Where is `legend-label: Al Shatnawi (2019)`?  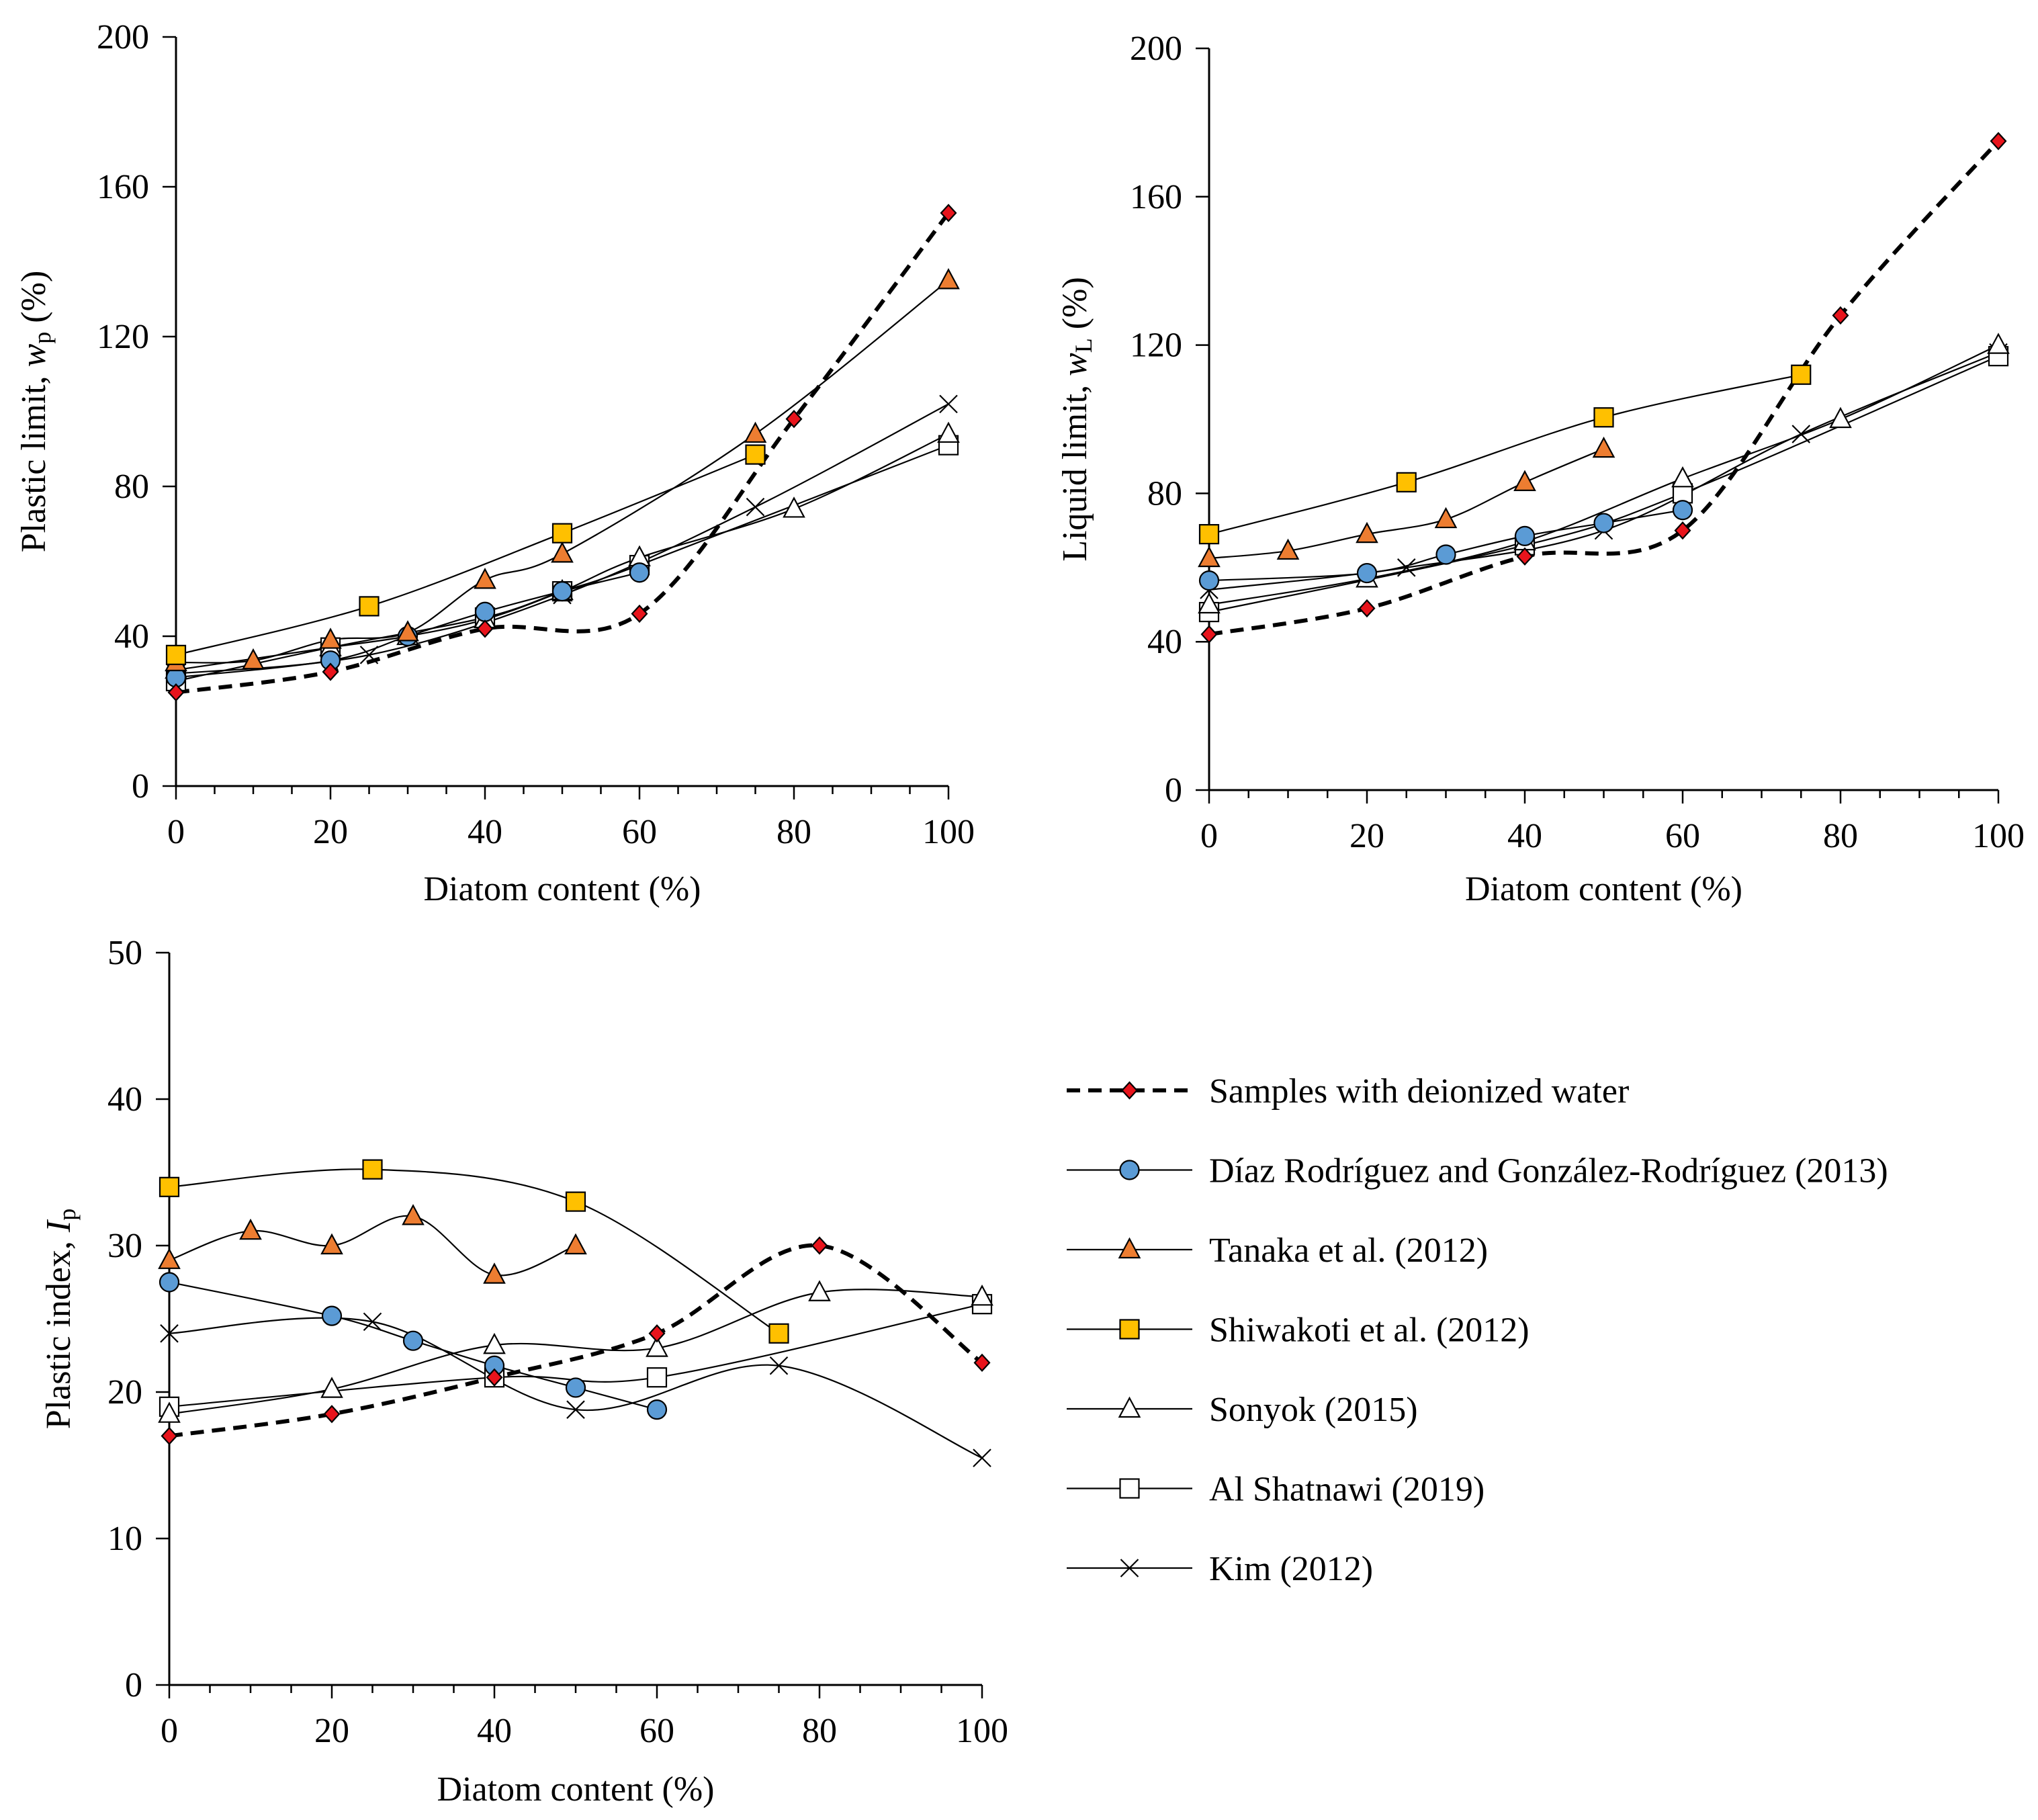 legend-label: Al Shatnawi (2019) is located at coordinates (1347, 1490).